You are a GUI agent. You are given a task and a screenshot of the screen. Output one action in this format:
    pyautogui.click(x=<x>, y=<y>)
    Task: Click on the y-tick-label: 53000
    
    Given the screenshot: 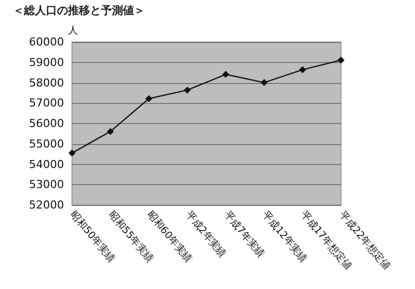 What is the action you would take?
    pyautogui.click(x=46, y=185)
    